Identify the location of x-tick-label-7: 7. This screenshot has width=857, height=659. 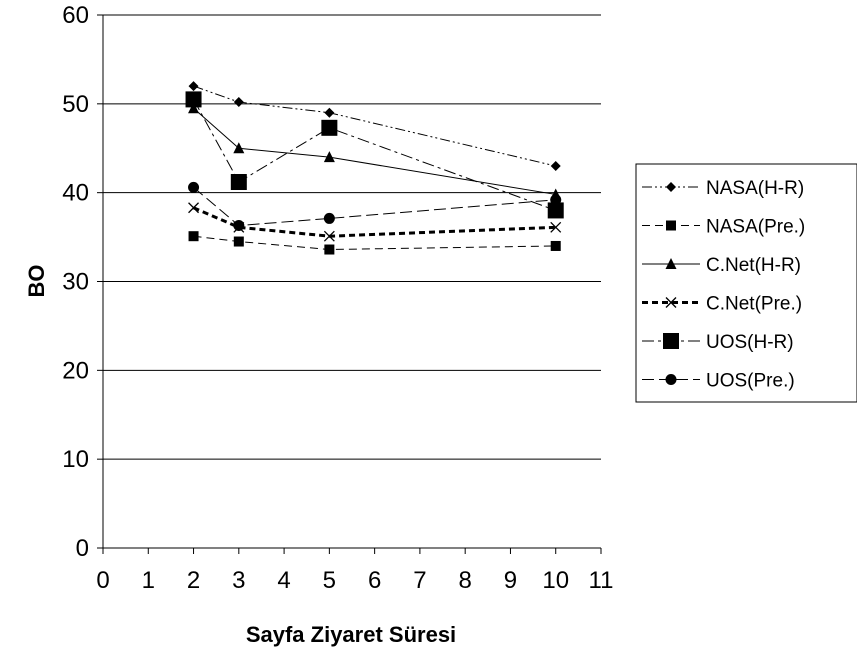
(419, 580).